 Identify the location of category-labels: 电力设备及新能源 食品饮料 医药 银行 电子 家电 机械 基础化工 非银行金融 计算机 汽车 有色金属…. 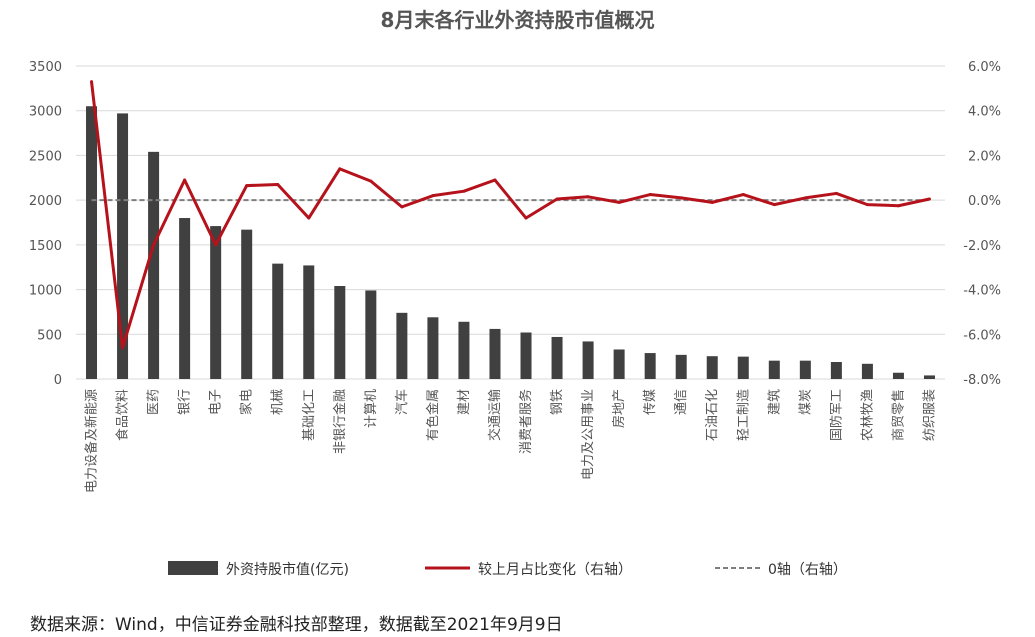
(511, 441).